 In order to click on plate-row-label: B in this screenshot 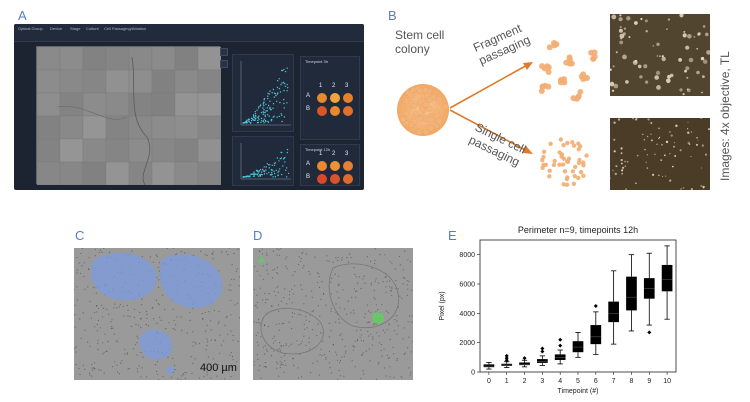, I will do `click(308, 109)`.